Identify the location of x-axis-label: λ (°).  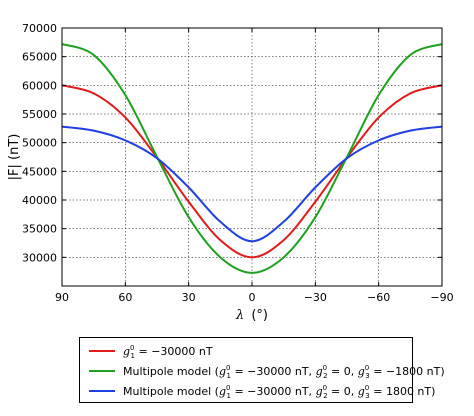
(251, 315).